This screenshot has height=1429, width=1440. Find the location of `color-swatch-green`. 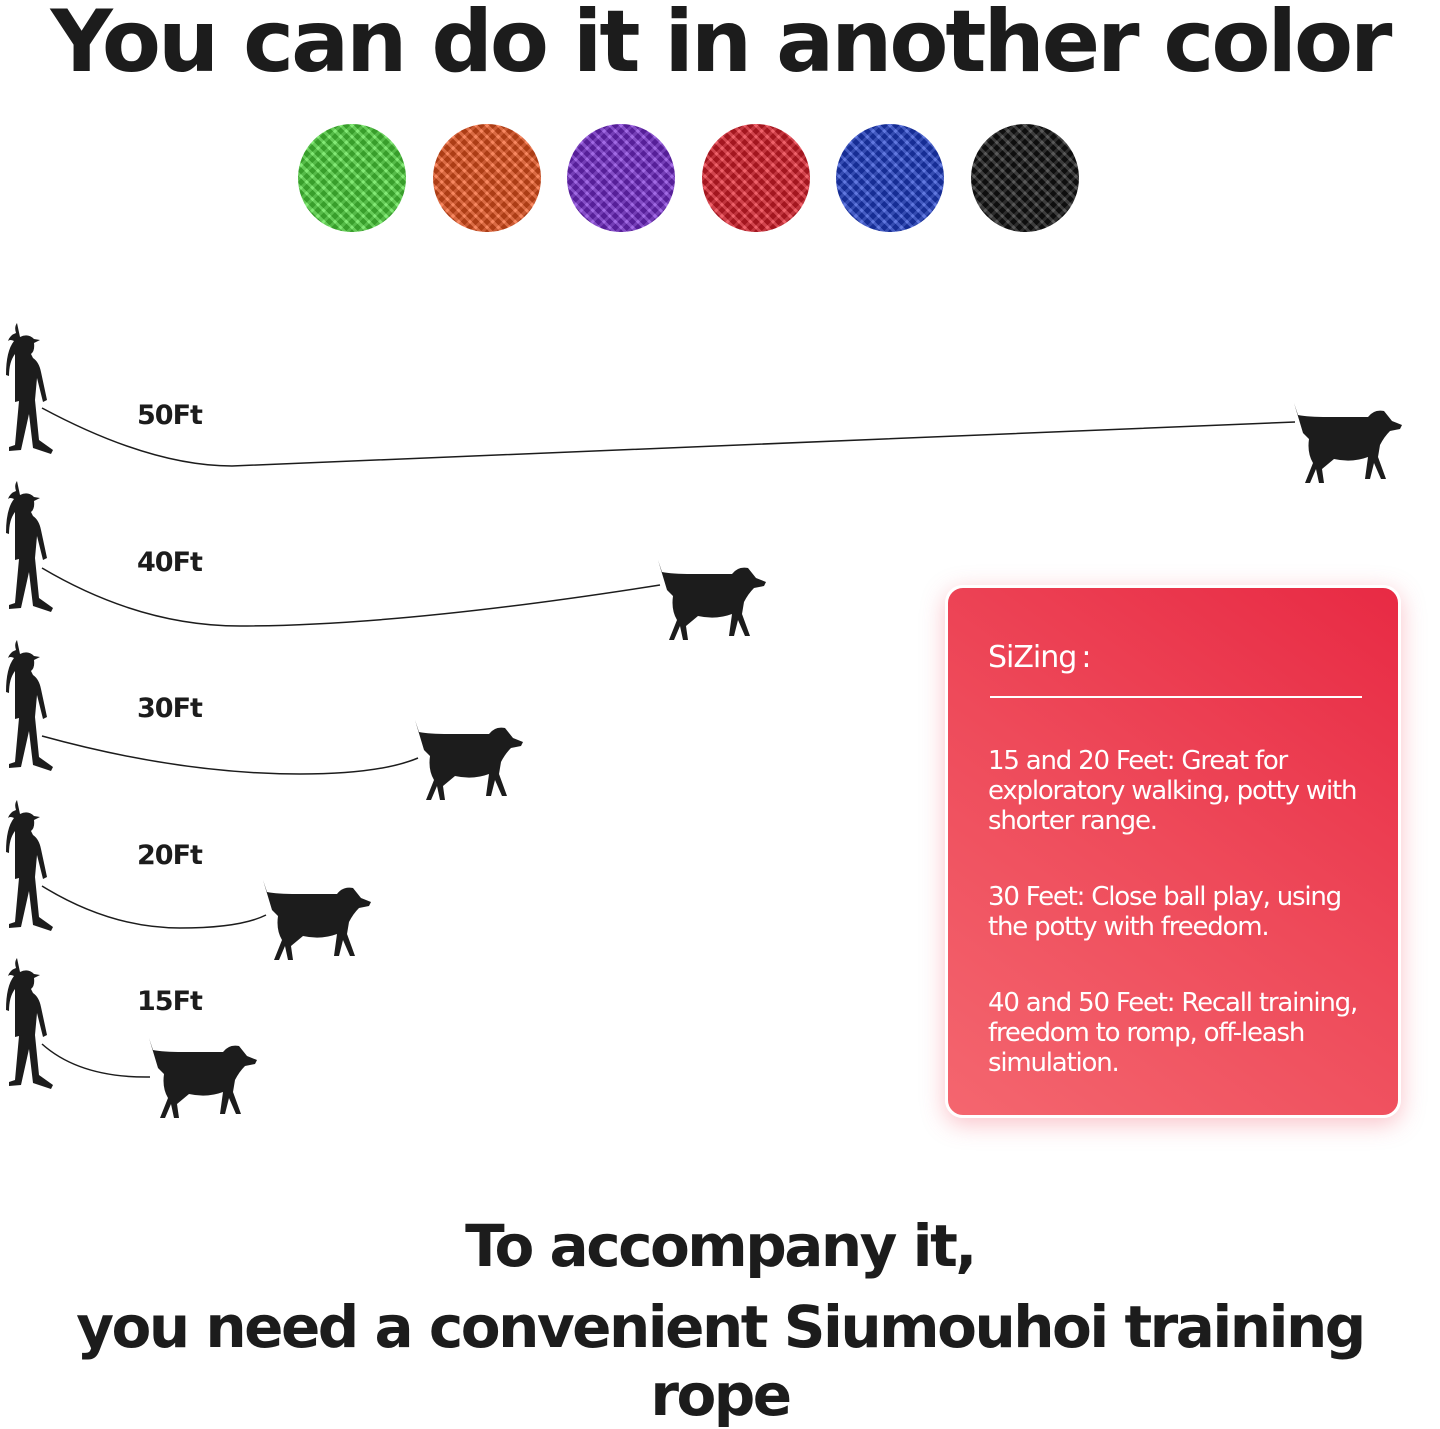

color-swatch-green is located at coordinates (352, 178).